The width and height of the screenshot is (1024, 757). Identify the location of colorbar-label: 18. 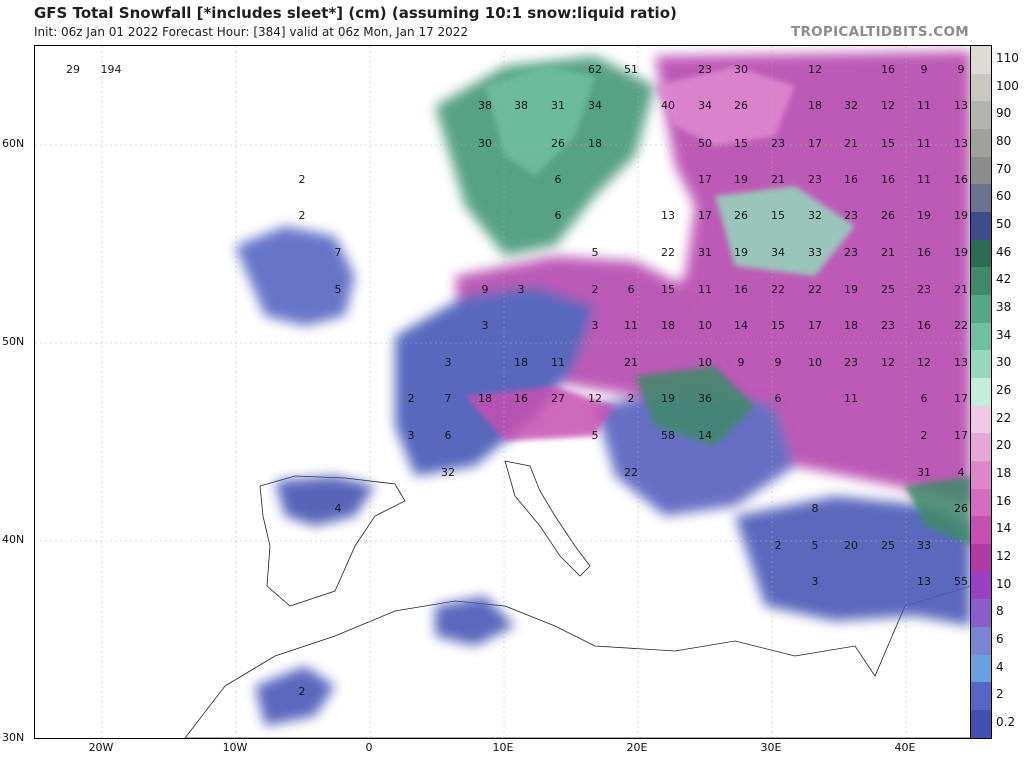
(1004, 473).